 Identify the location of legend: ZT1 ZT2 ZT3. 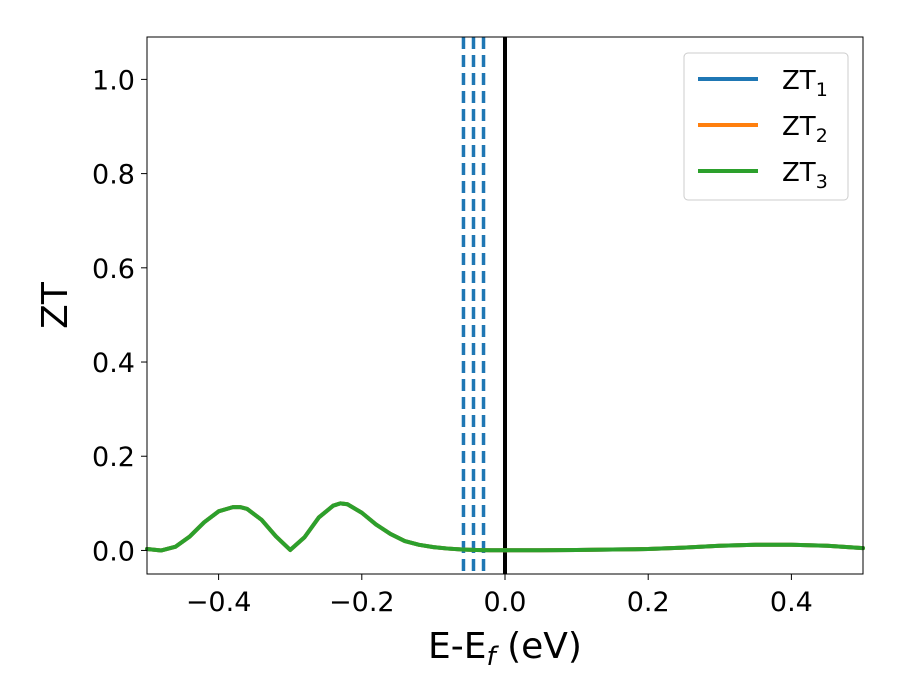
(766, 126).